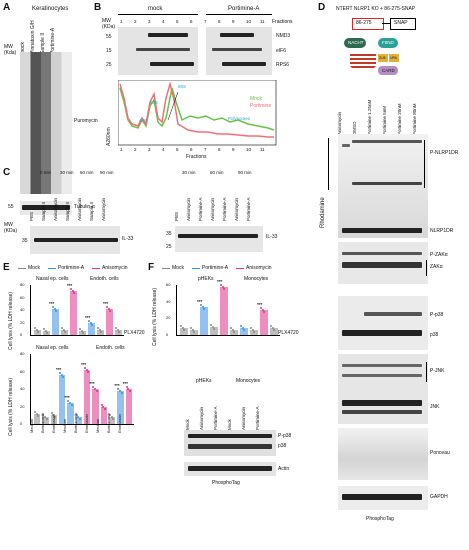  Describe the element at coordinates (7, 172) in the screenshot. I see `panel-c-letter: C` at that location.